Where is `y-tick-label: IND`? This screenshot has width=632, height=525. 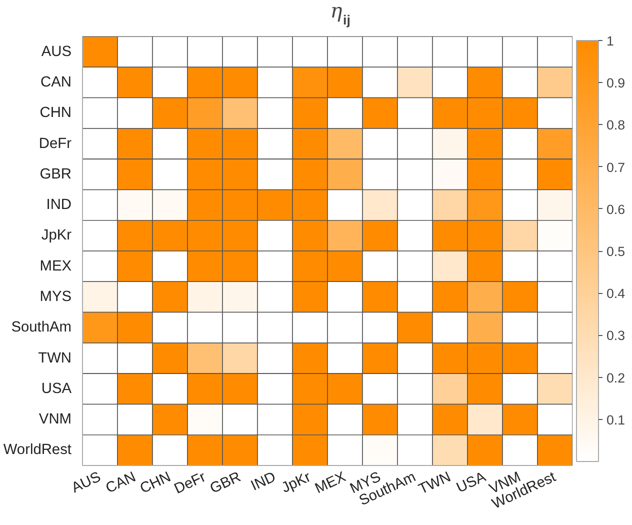 y-tick-label: IND is located at coordinates (59, 205).